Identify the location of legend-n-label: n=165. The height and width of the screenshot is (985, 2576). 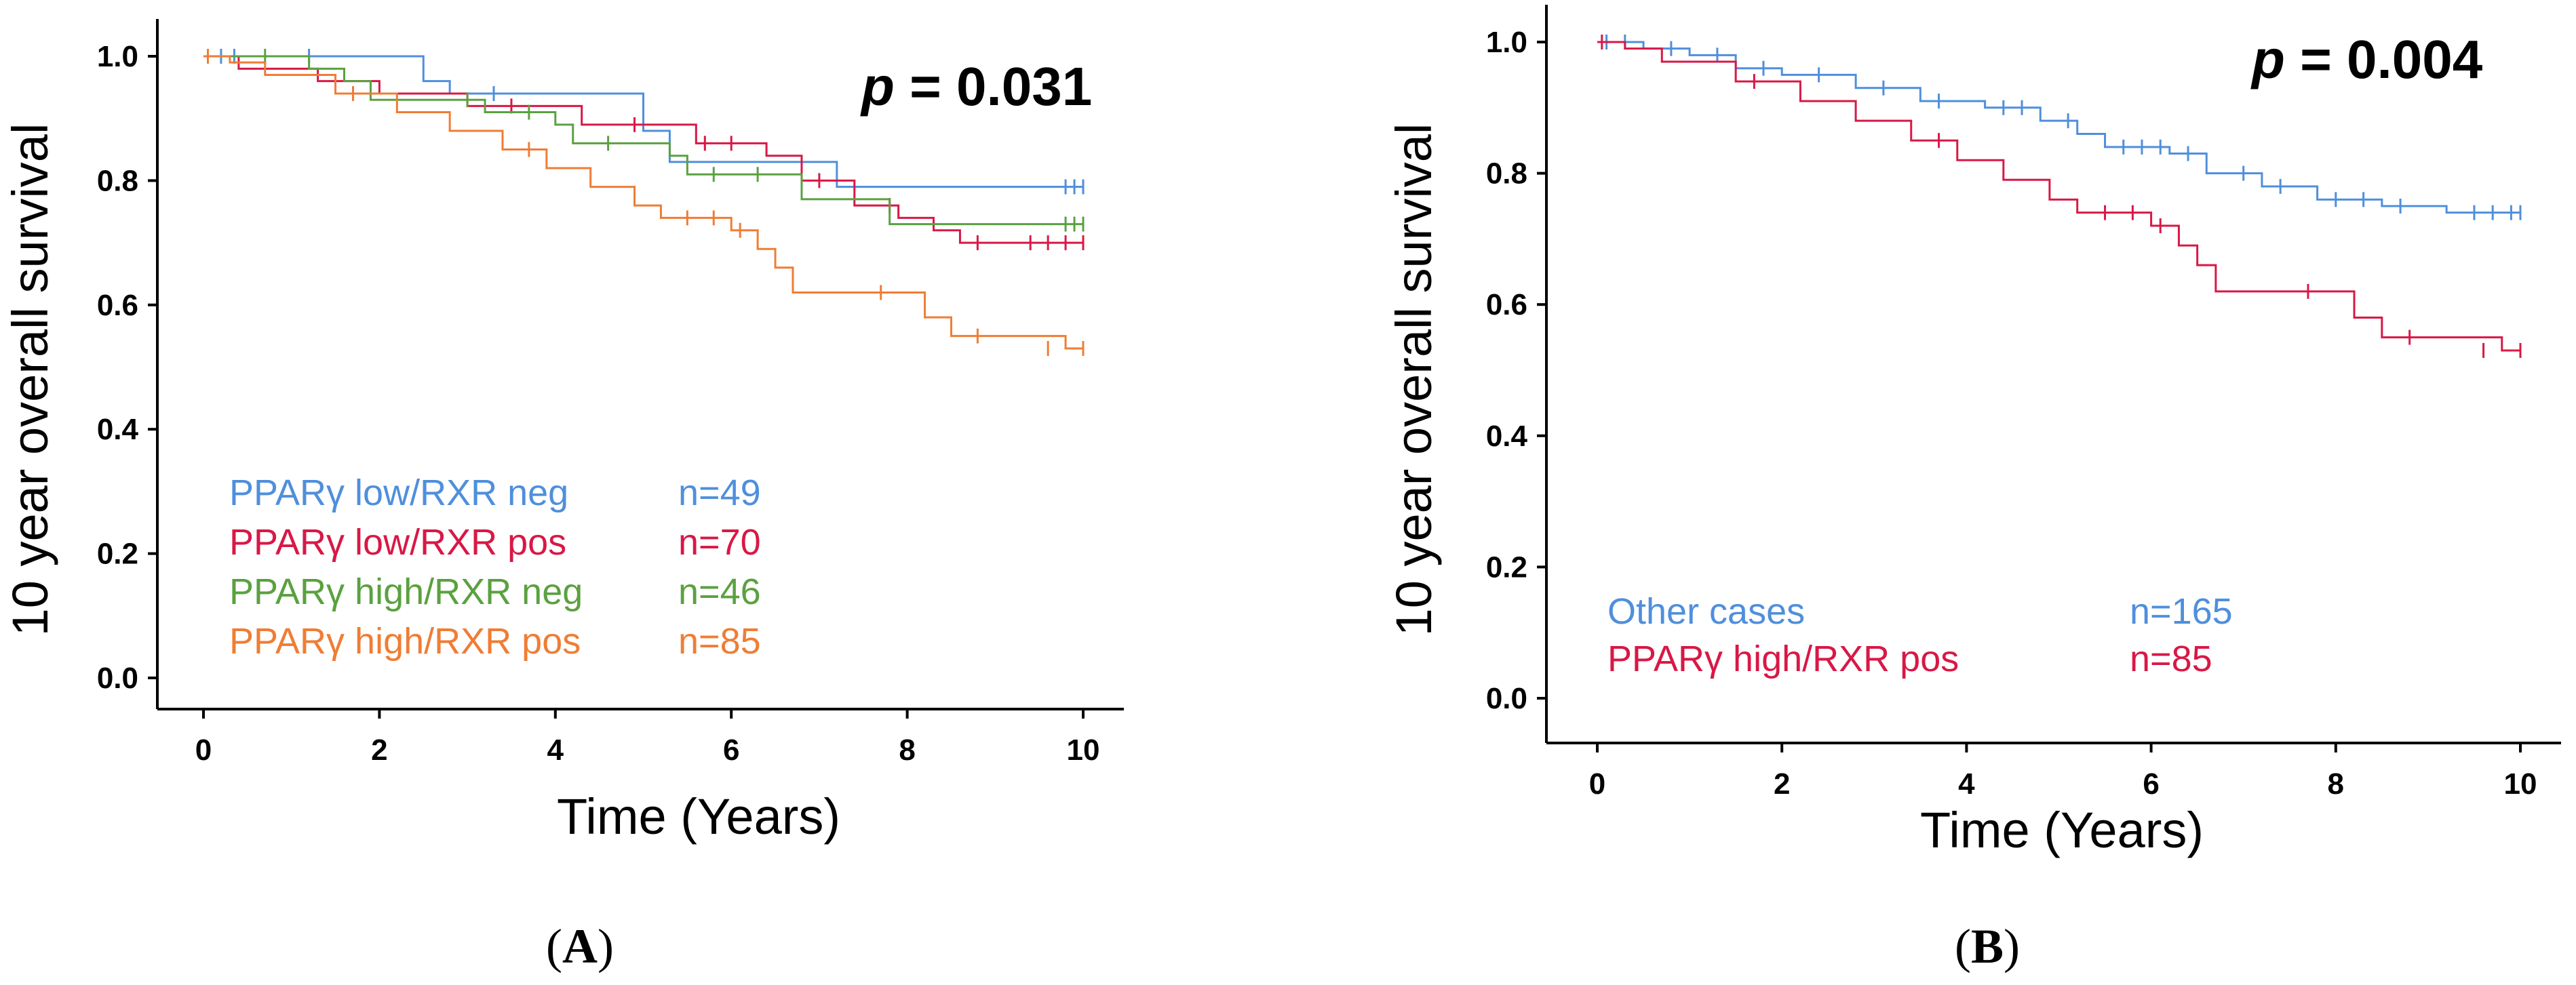
(2181, 611).